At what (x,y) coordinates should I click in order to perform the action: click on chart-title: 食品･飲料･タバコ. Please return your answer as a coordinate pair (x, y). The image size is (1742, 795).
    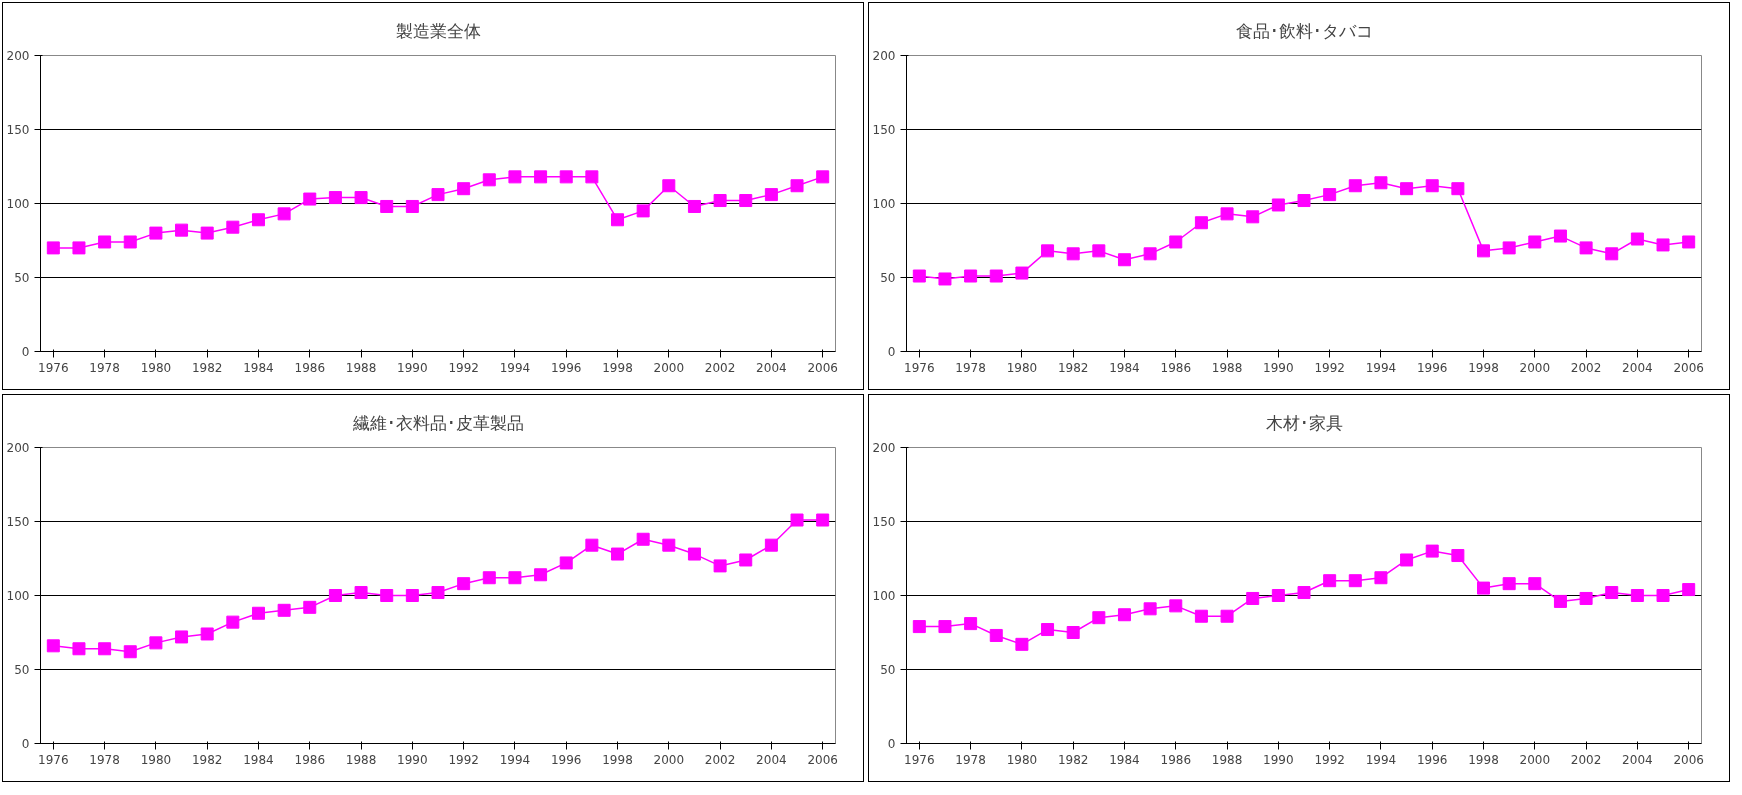
    Looking at the image, I should click on (1304, 30).